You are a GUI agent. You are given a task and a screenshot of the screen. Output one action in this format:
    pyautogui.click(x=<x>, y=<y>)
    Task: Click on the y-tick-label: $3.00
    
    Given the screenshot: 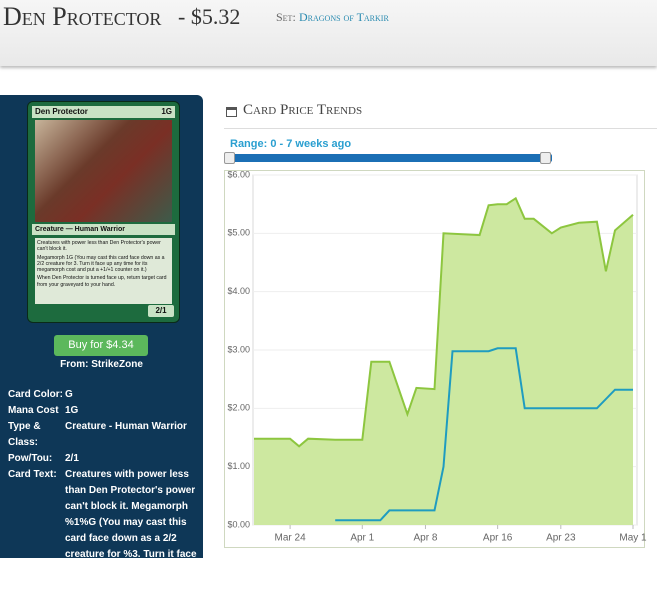 What is the action you would take?
    pyautogui.click(x=238, y=349)
    